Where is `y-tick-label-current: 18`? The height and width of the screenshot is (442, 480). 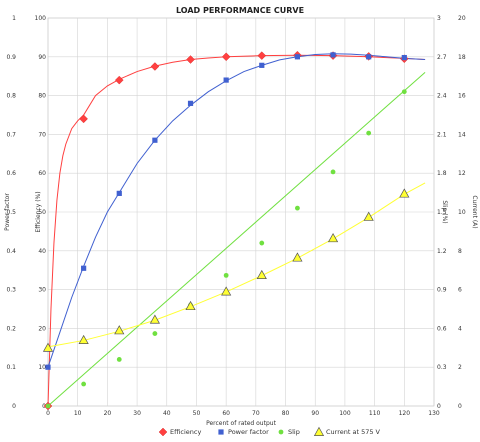
y-tick-label-current: 18 is located at coordinates (462, 57).